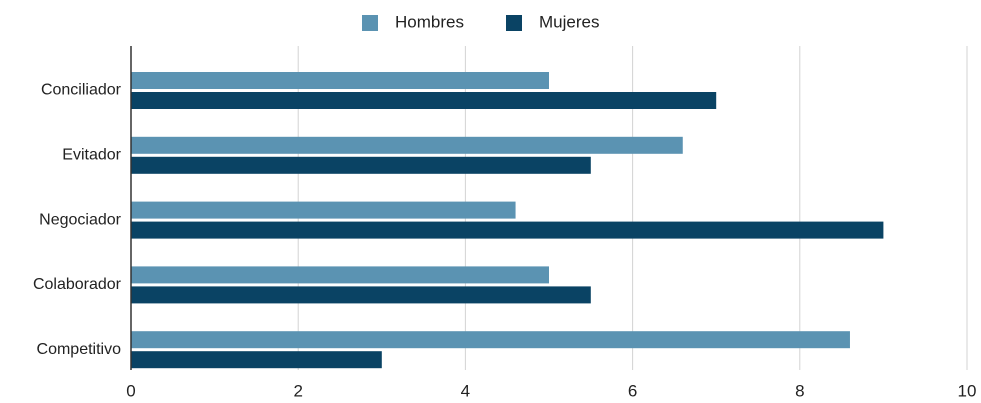 Image resolution: width=981 pixels, height=403 pixels. Describe the element at coordinates (297, 390) in the screenshot. I see `x-tick-label-2: 2` at that location.